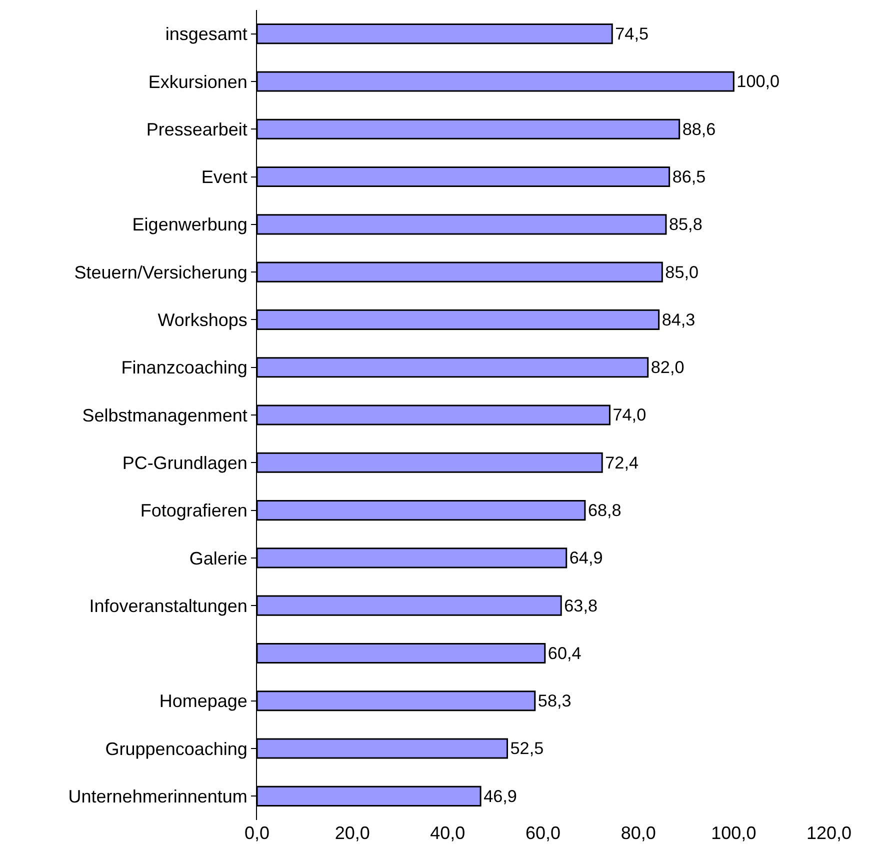 The width and height of the screenshot is (891, 867). What do you see at coordinates (586, 558) in the screenshot?
I see `data-label: 64,9` at bounding box center [586, 558].